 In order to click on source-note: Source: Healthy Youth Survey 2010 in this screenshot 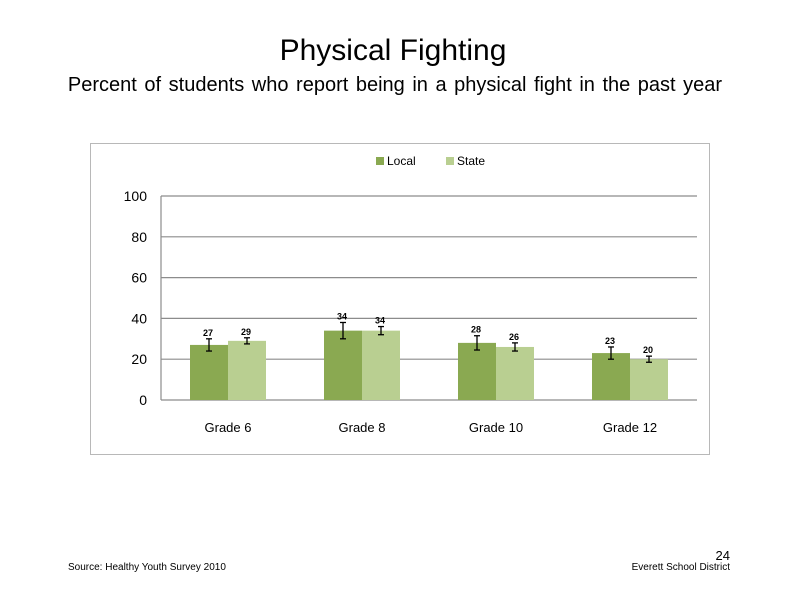, I will do `click(147, 567)`.